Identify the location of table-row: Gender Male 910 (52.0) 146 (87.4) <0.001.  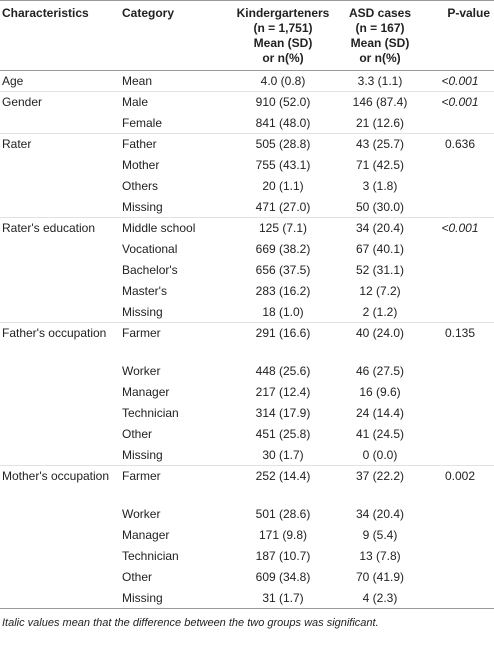
(247, 102).